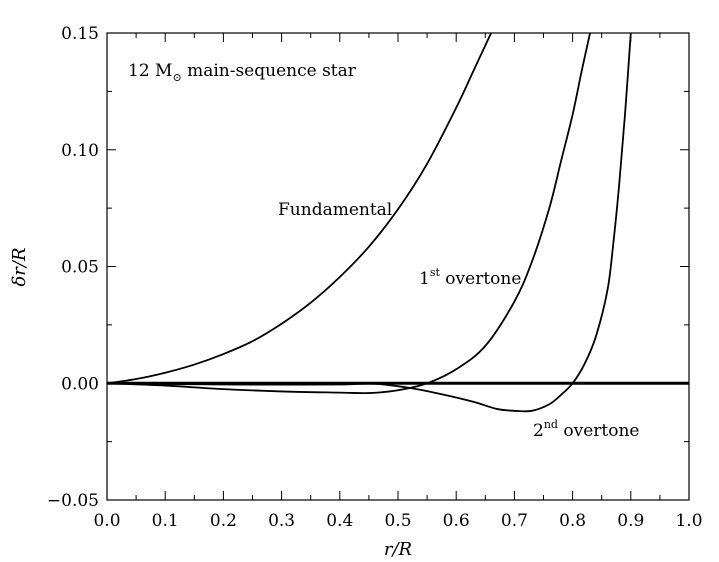 Image resolution: width=719 pixels, height=562 pixels. I want to click on x-tick-label: 1.0, so click(688, 521).